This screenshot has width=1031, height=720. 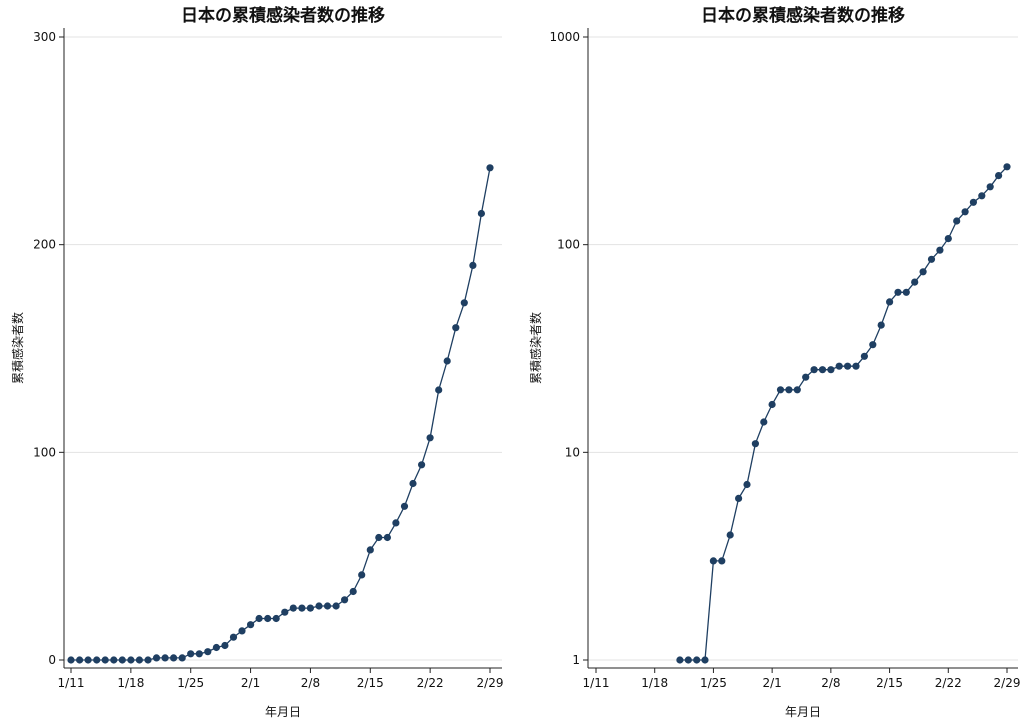 What do you see at coordinates (713, 683) in the screenshot?
I see `x-tick-label: 1/25` at bounding box center [713, 683].